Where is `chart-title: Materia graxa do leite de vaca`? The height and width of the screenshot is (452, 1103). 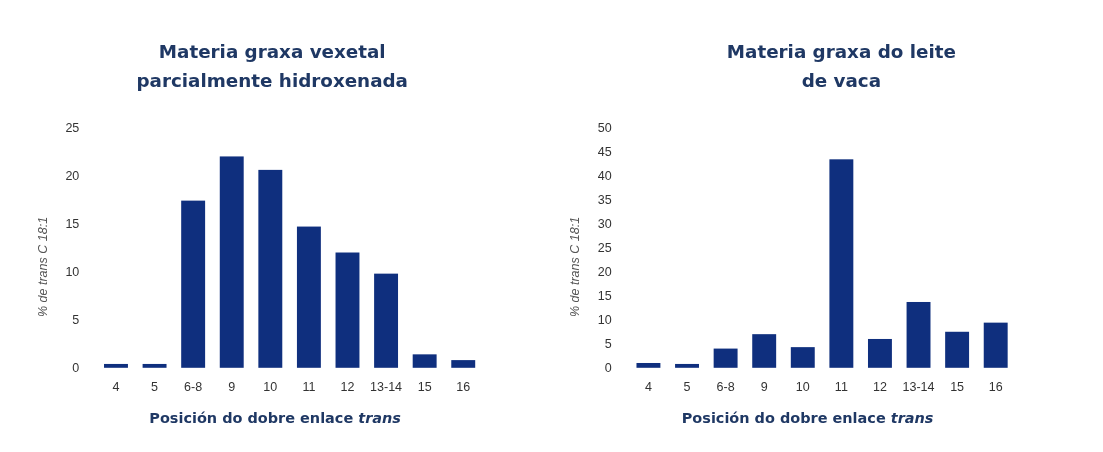 chart-title: Materia graxa do leite de vaca is located at coordinates (841, 66).